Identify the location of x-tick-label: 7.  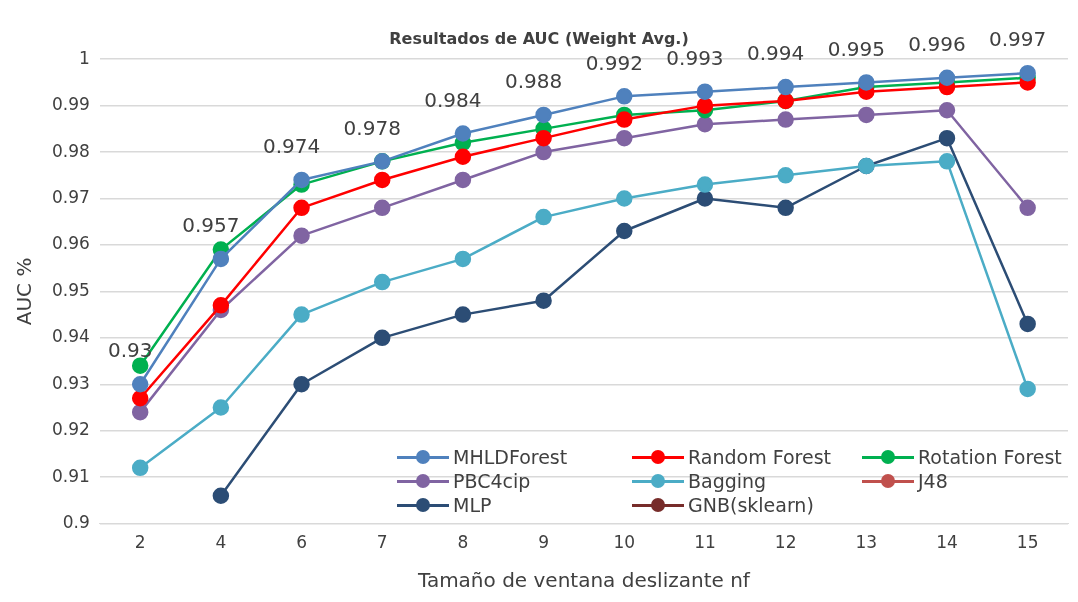
(382, 542).